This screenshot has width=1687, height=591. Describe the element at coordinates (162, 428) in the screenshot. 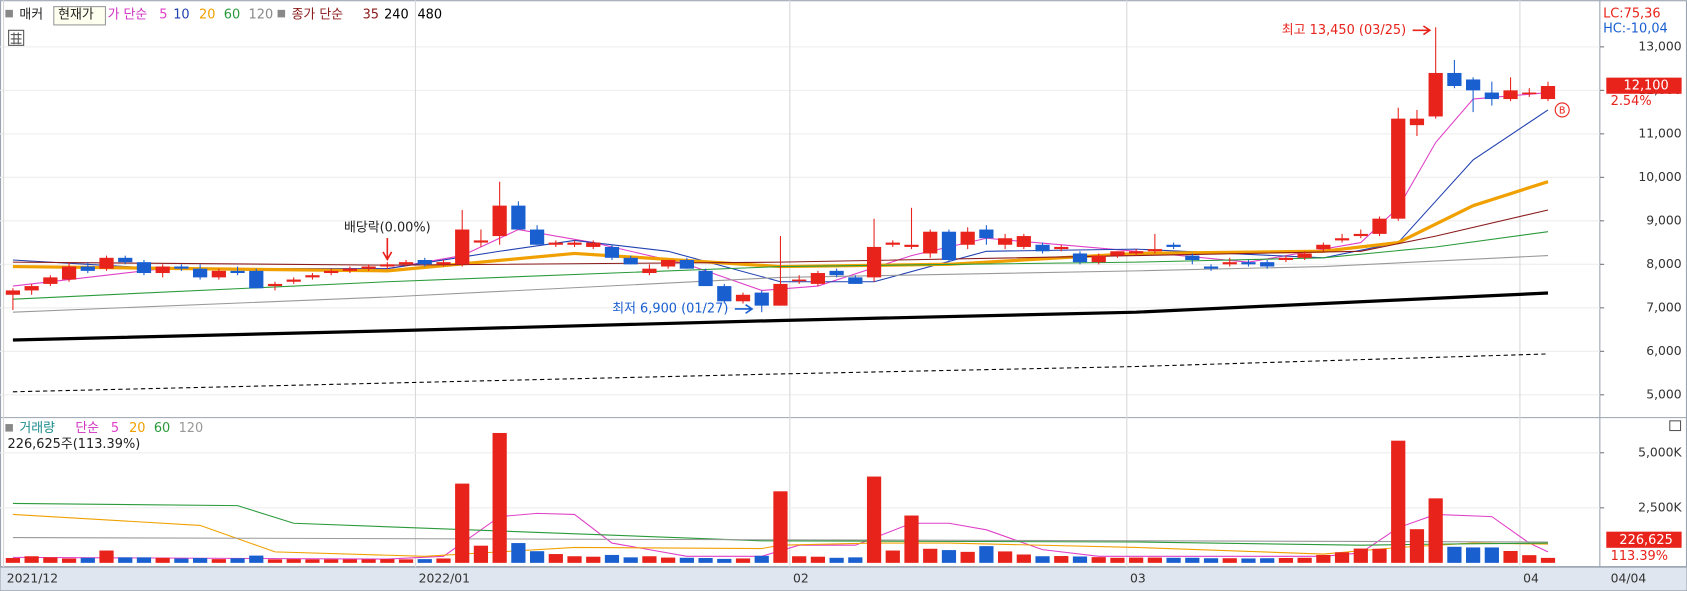

I see `legend-entry: 60` at that location.